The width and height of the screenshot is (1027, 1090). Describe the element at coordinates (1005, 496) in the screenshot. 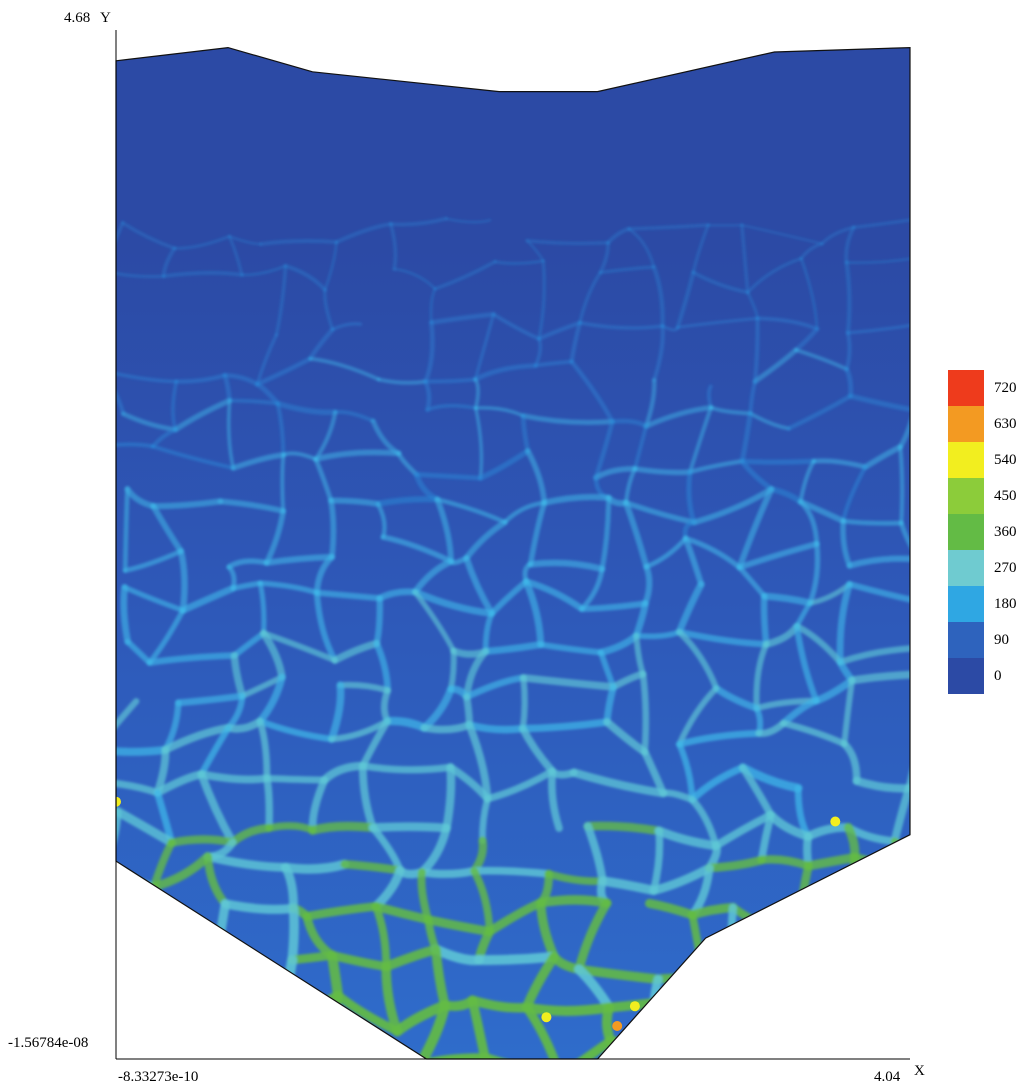

I see `colorbar-label-450: 450` at that location.